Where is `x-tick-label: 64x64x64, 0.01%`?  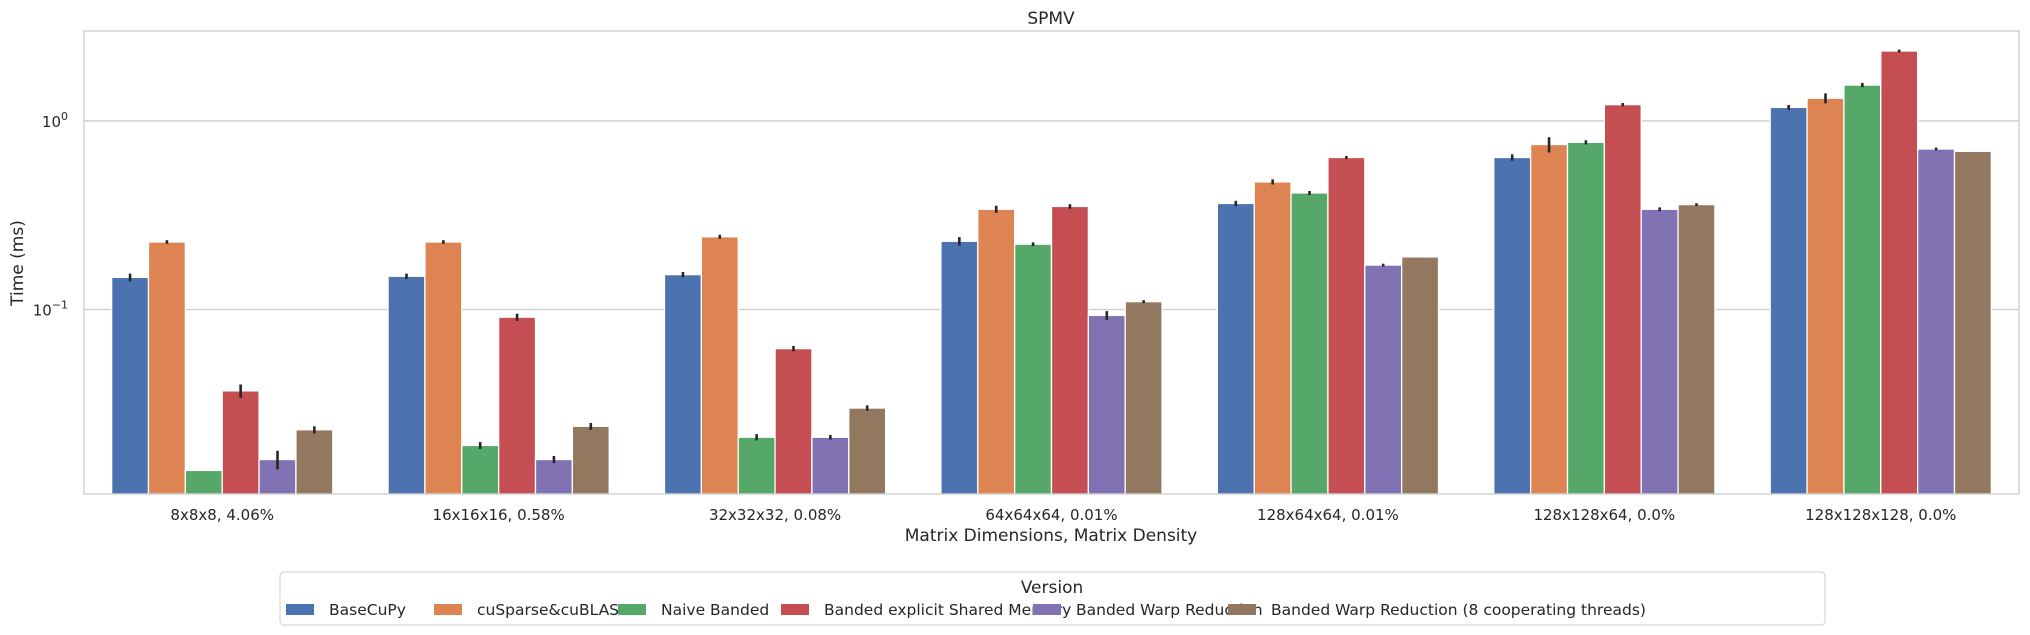
x-tick-label: 64x64x64, 0.01% is located at coordinates (1051, 515).